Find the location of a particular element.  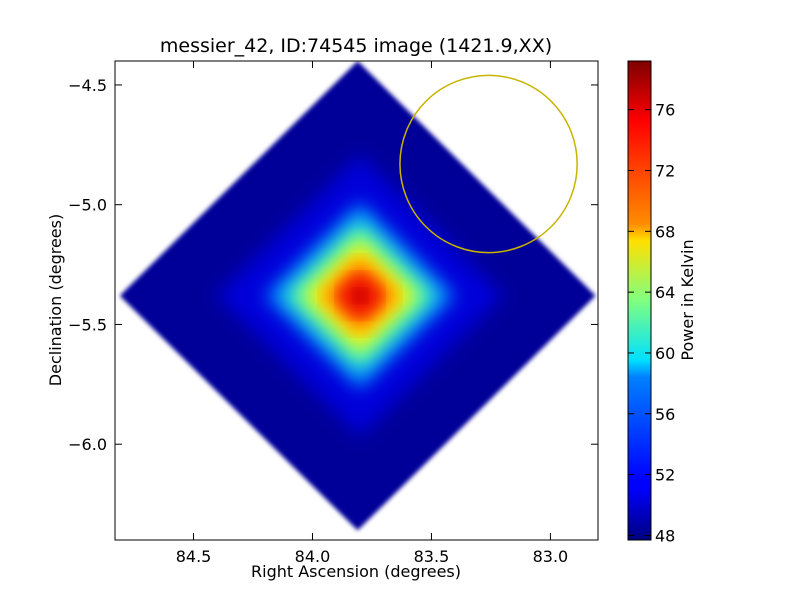

colorbar-tick-label: 48 is located at coordinates (665, 535).